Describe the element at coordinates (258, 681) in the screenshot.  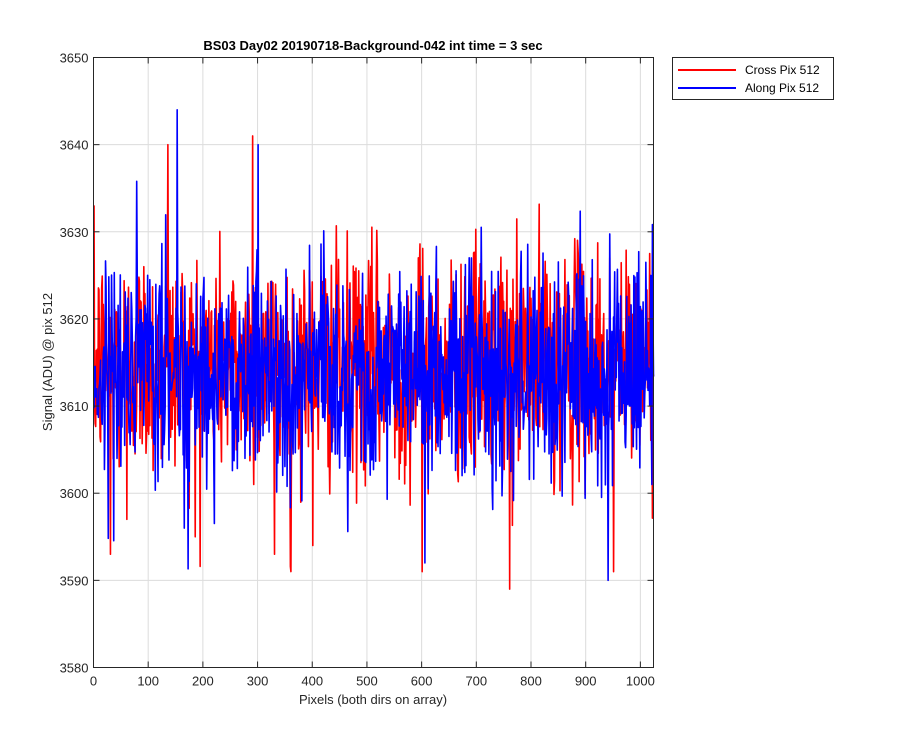
I see `x-tick-label: 300` at that location.